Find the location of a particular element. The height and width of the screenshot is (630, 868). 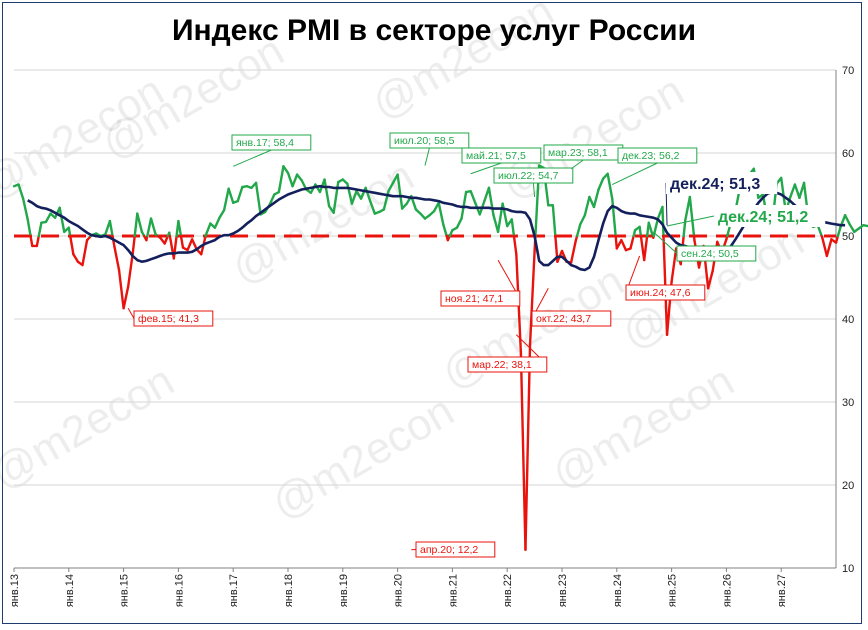

x-tick-label: янв.13 is located at coordinates (15, 590).